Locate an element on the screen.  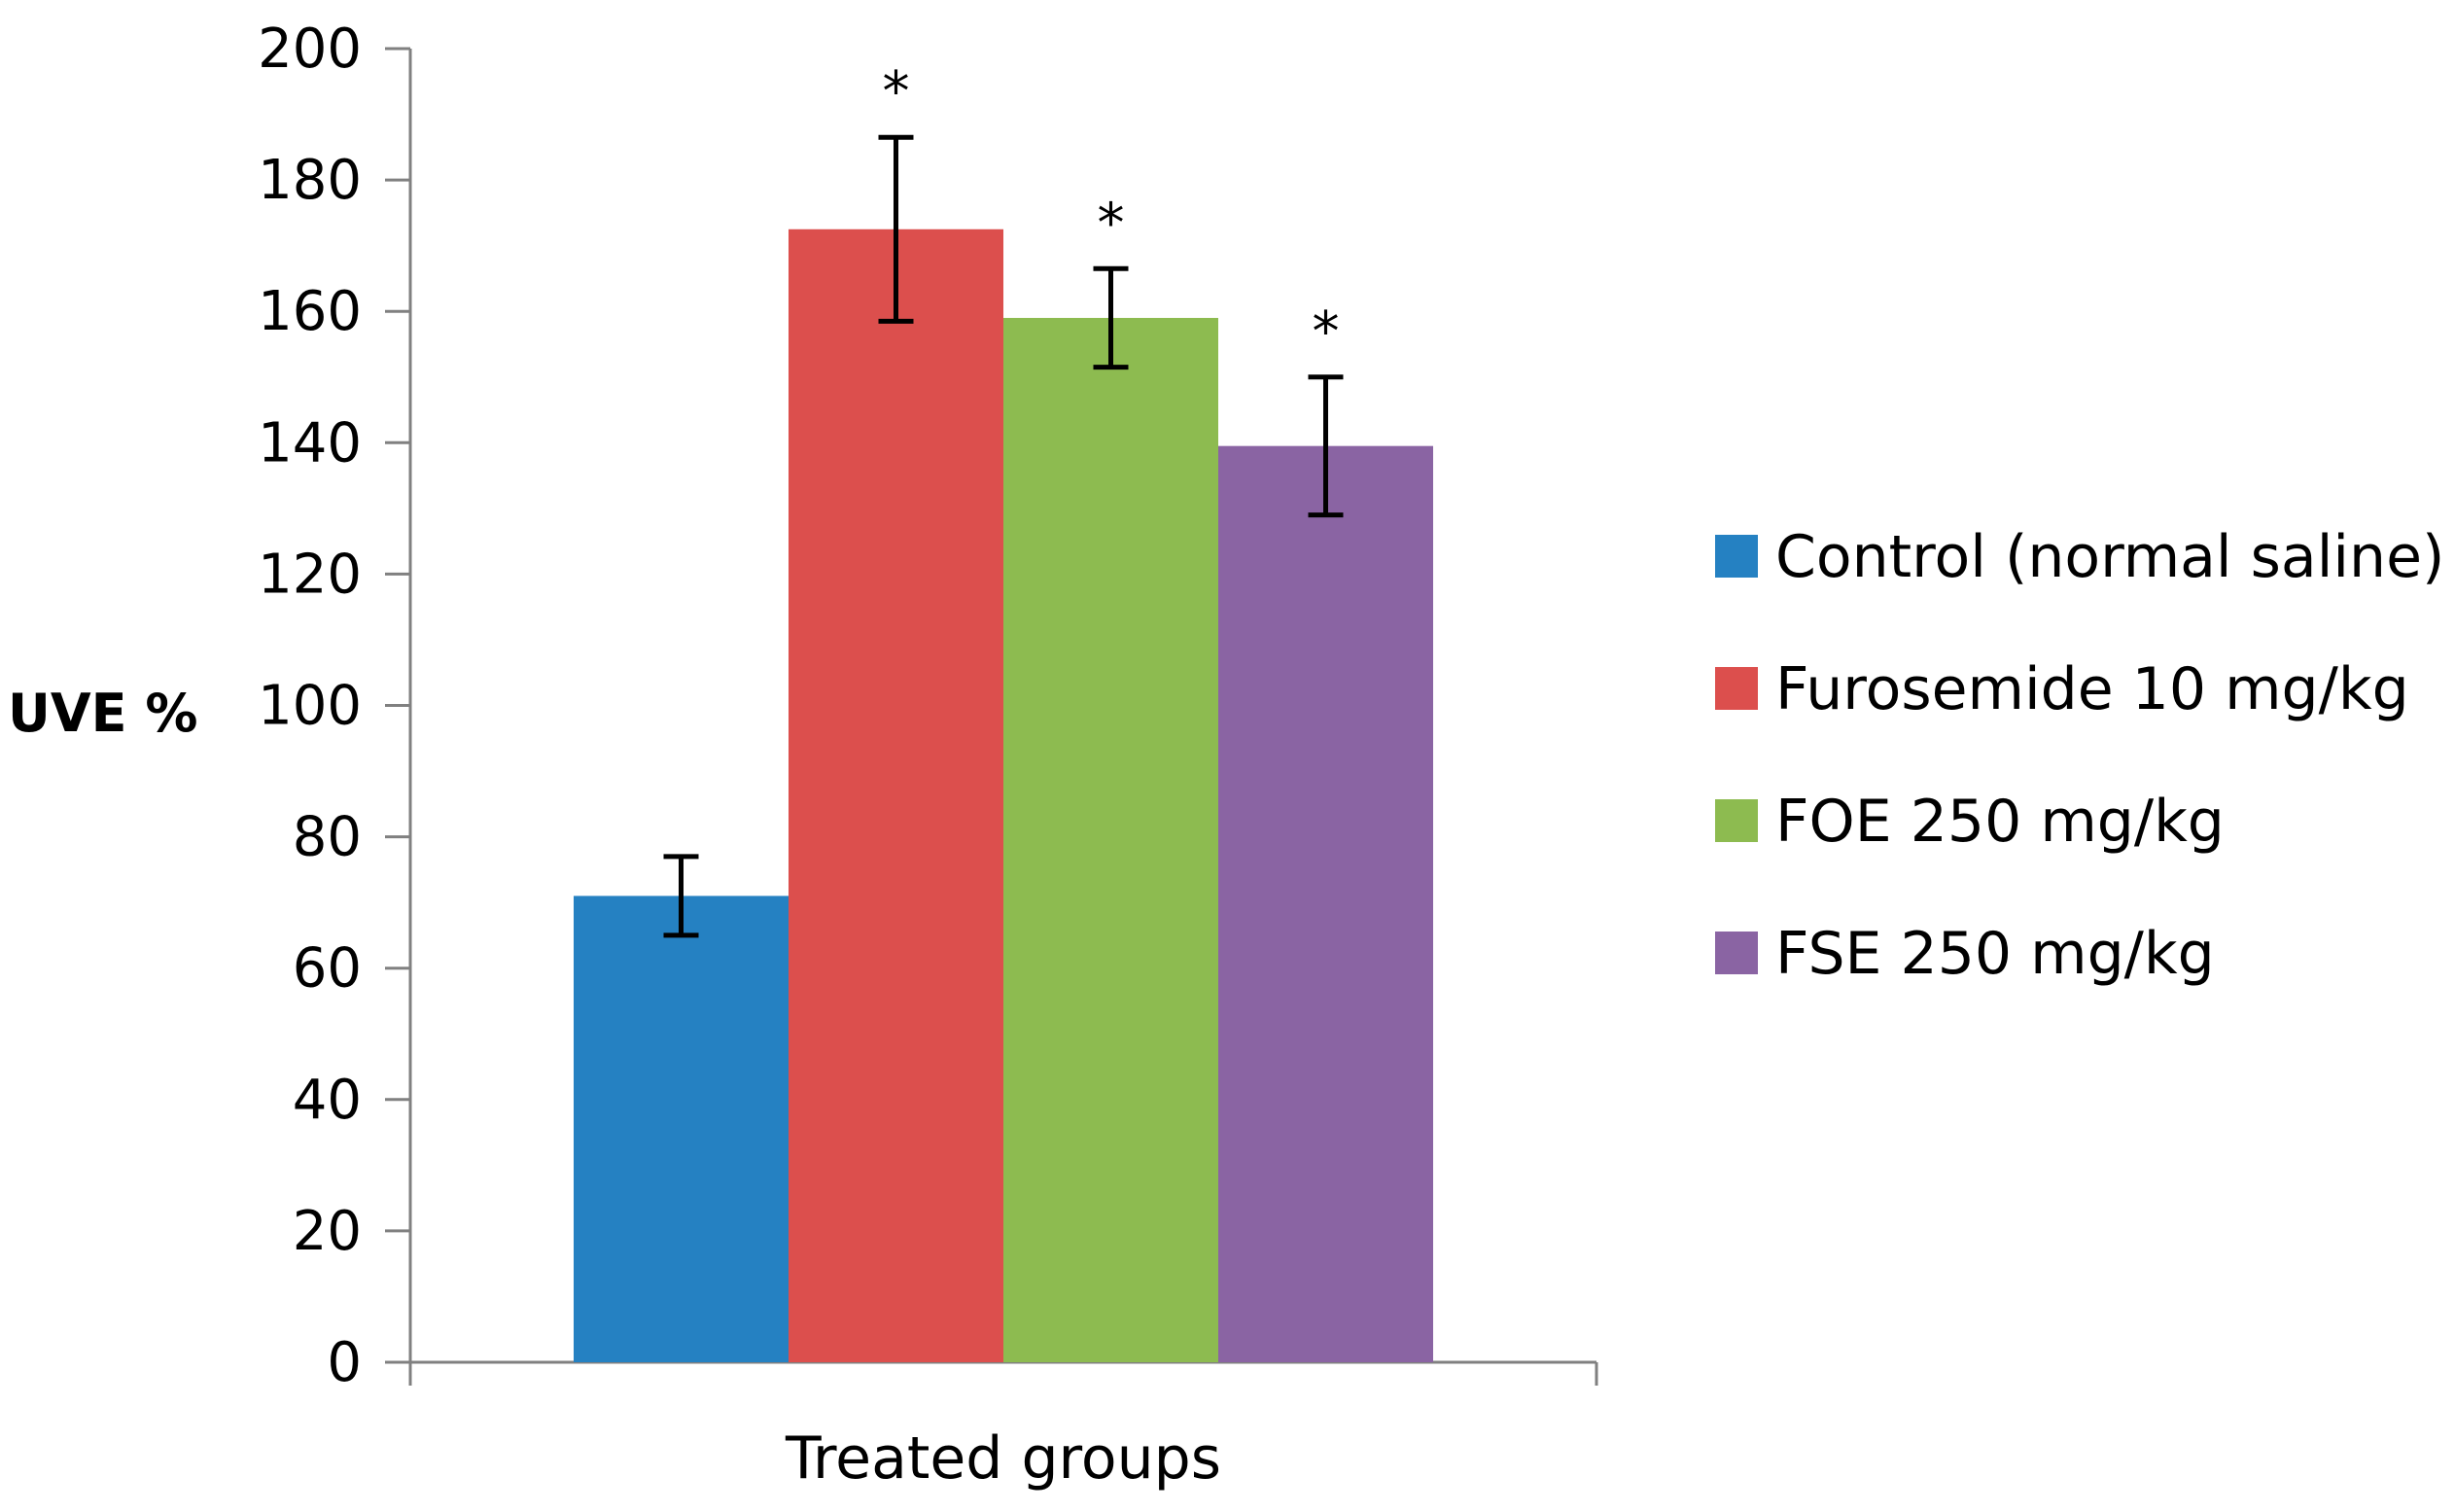
y-tick-label: 180 is located at coordinates (310, 181).